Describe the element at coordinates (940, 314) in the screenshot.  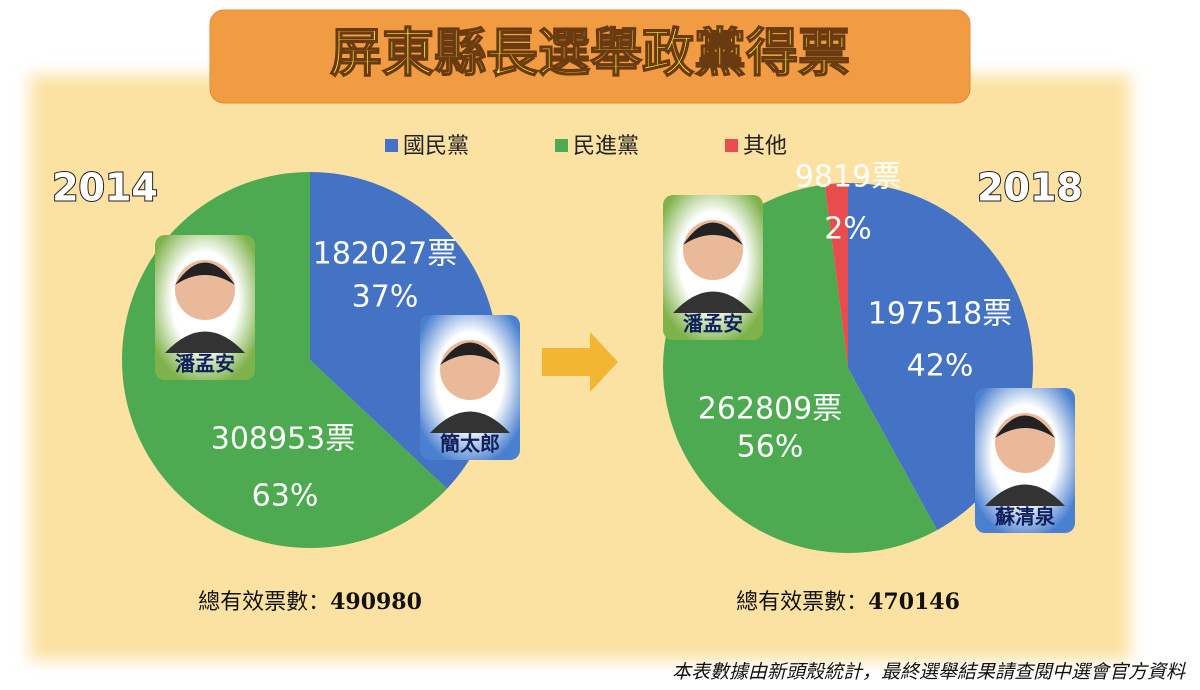
I see `vote-label: 197518票` at that location.